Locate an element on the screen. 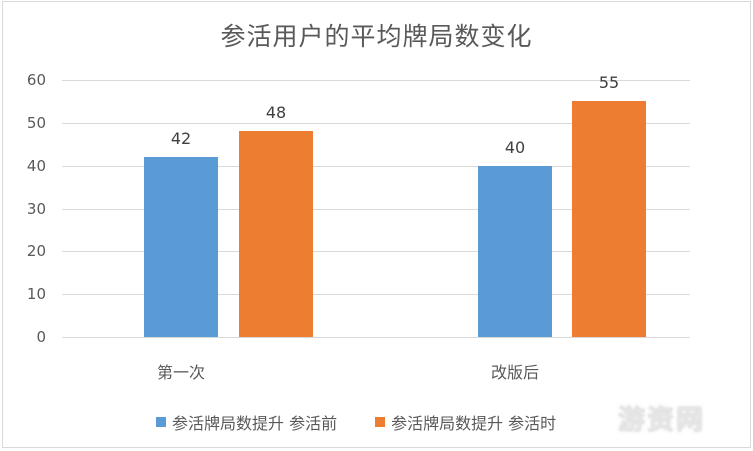 This screenshot has width=753, height=451. legend-label: 参活牌局数提升 参活前 is located at coordinates (255, 423).